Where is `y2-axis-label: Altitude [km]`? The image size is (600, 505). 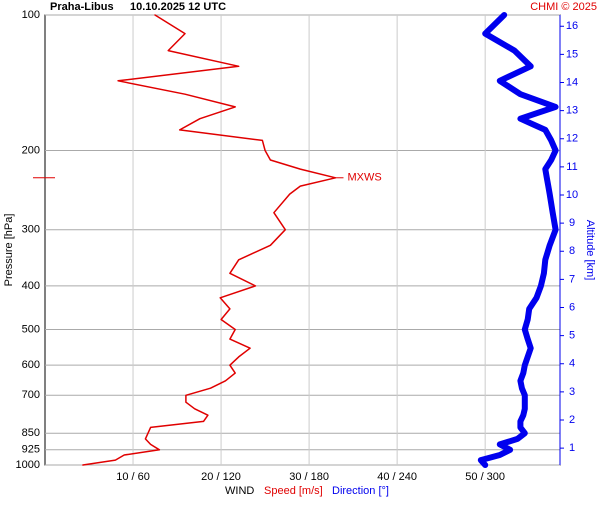 y2-axis-label: Altitude [km] is located at coordinates (590, 250).